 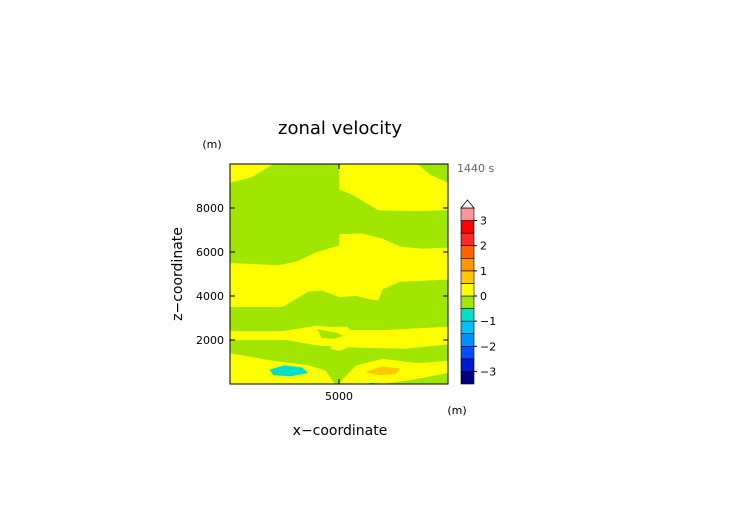 I want to click on y-tick-label: 2000, so click(x=210, y=340).